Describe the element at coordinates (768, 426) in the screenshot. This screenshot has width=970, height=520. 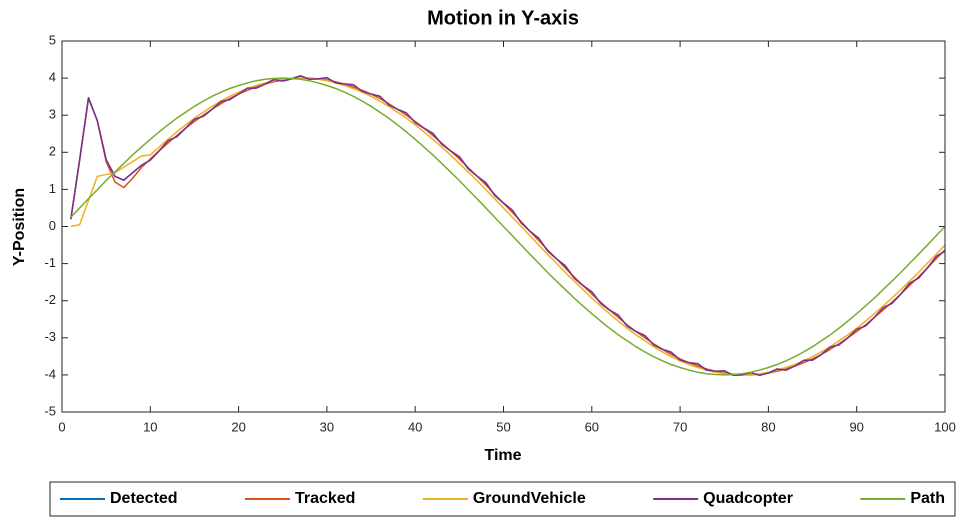
I see `x-tick-label: 80` at that location.